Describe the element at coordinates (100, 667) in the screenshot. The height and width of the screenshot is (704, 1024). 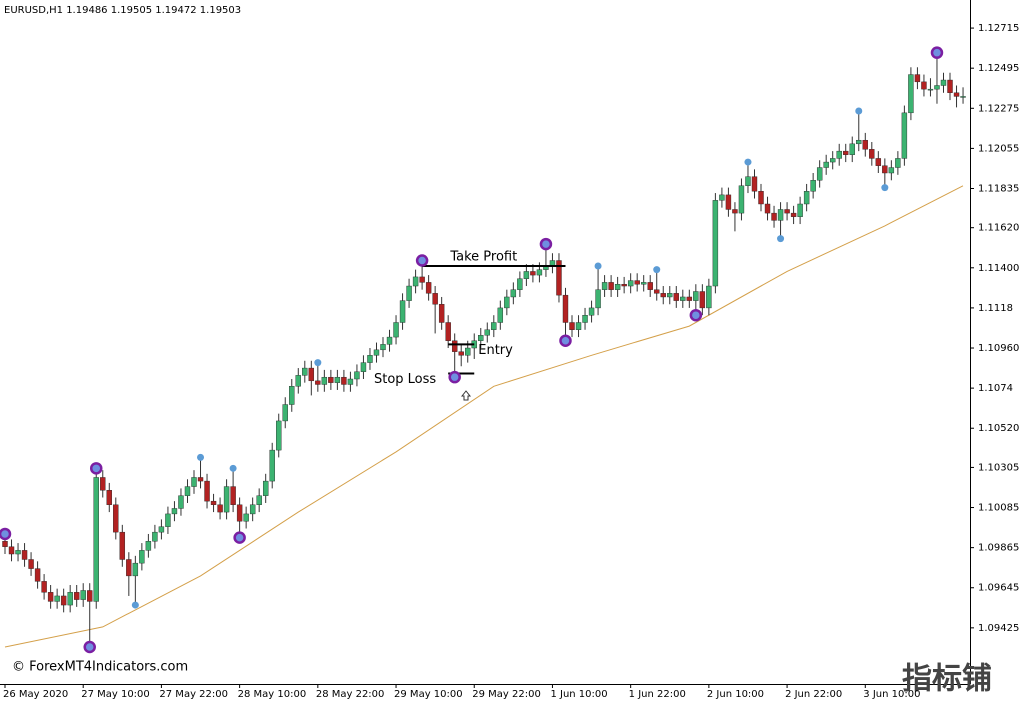
I see `watermark: © ForexMT4Indicators.com` at that location.